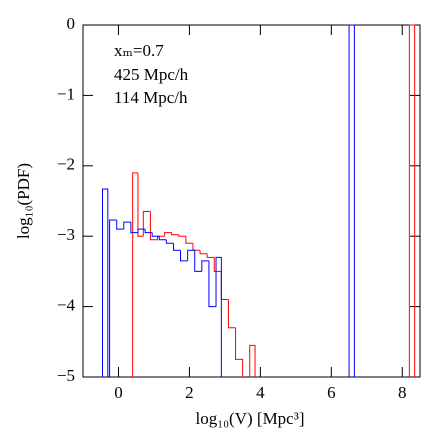  I want to click on y-axis-label: log₁₀(PDF), so click(23, 201).